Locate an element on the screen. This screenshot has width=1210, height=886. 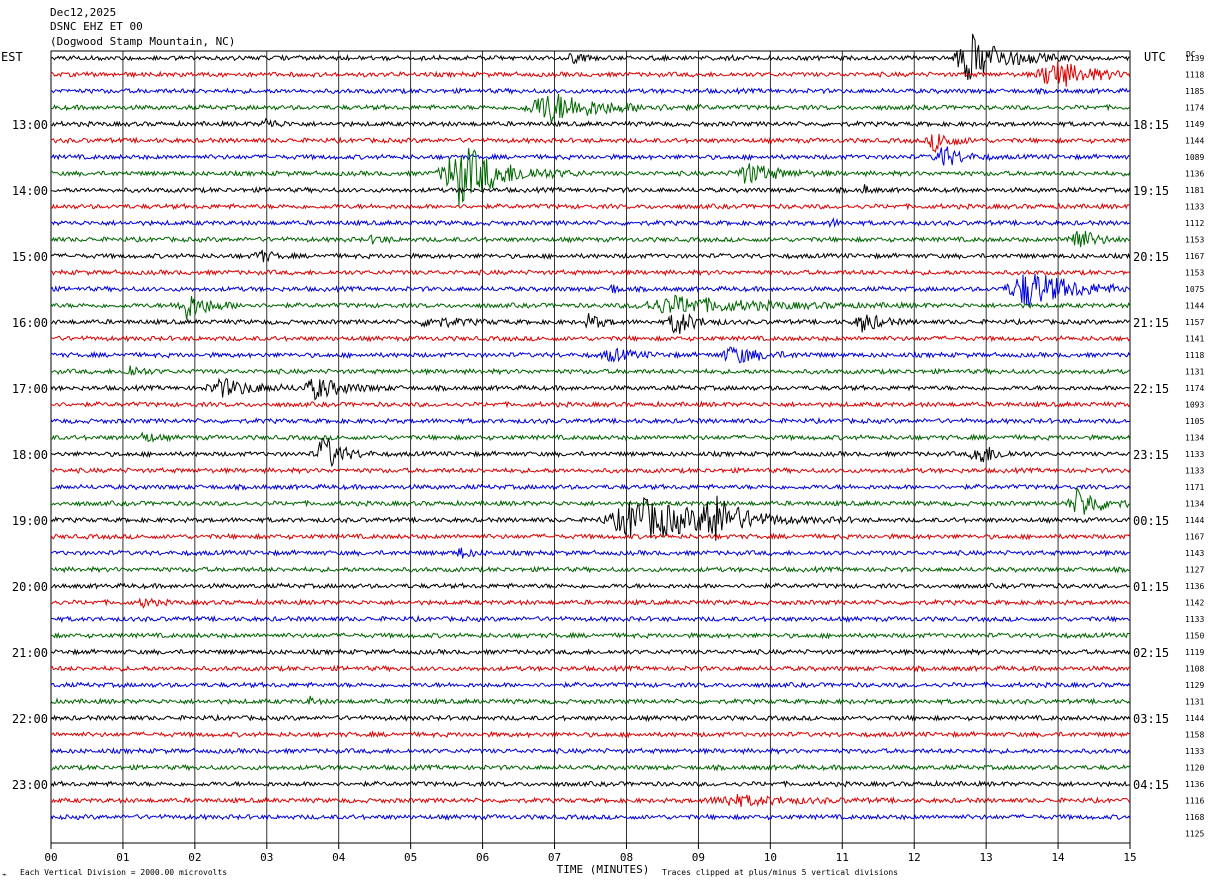
dc-offset-label: 1181 is located at coordinates (1194, 190).